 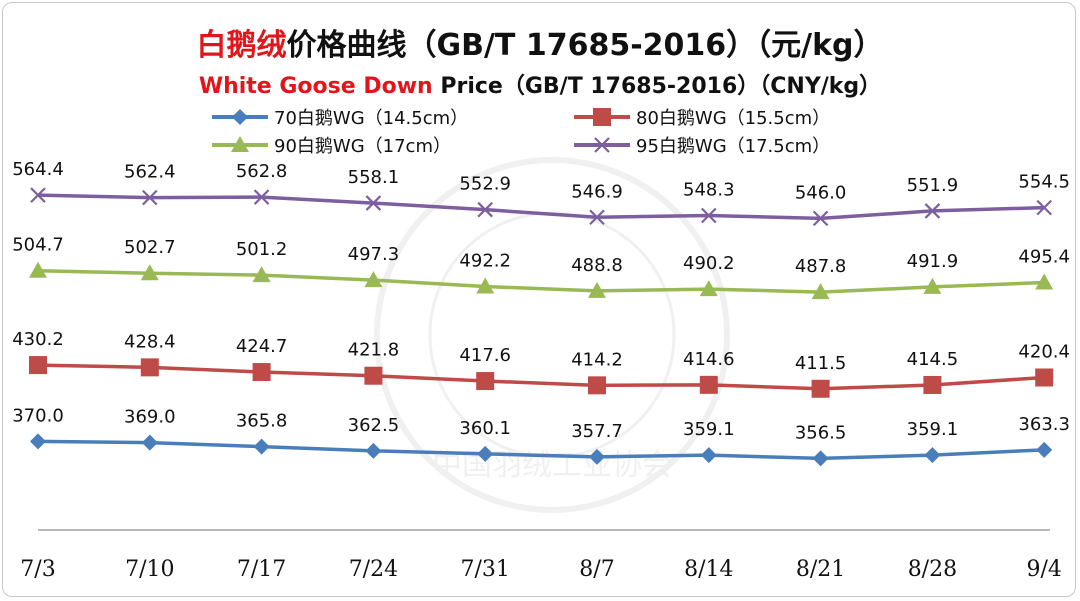 I want to click on data-label: 502.7, so click(x=150, y=247).